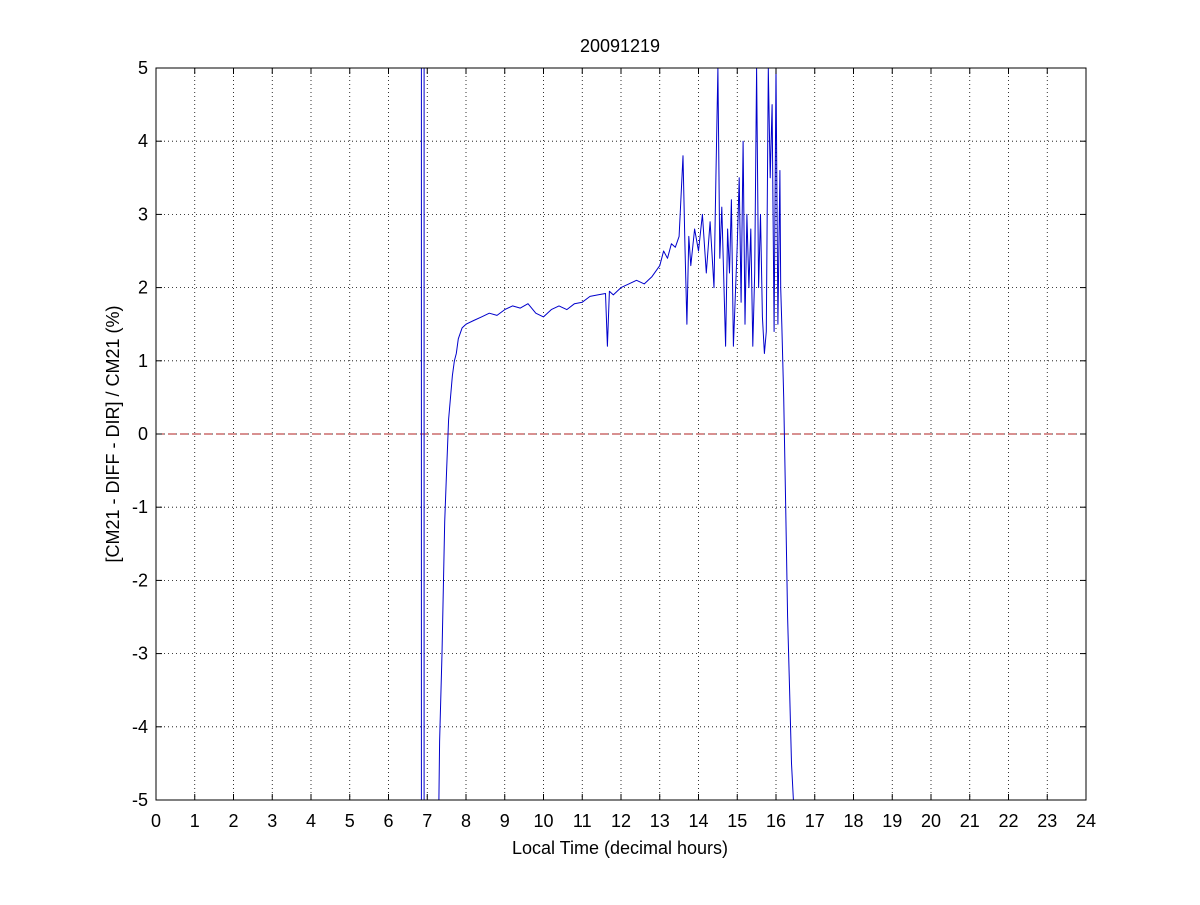  What do you see at coordinates (350, 821) in the screenshot?
I see `x-tick-label: 5` at bounding box center [350, 821].